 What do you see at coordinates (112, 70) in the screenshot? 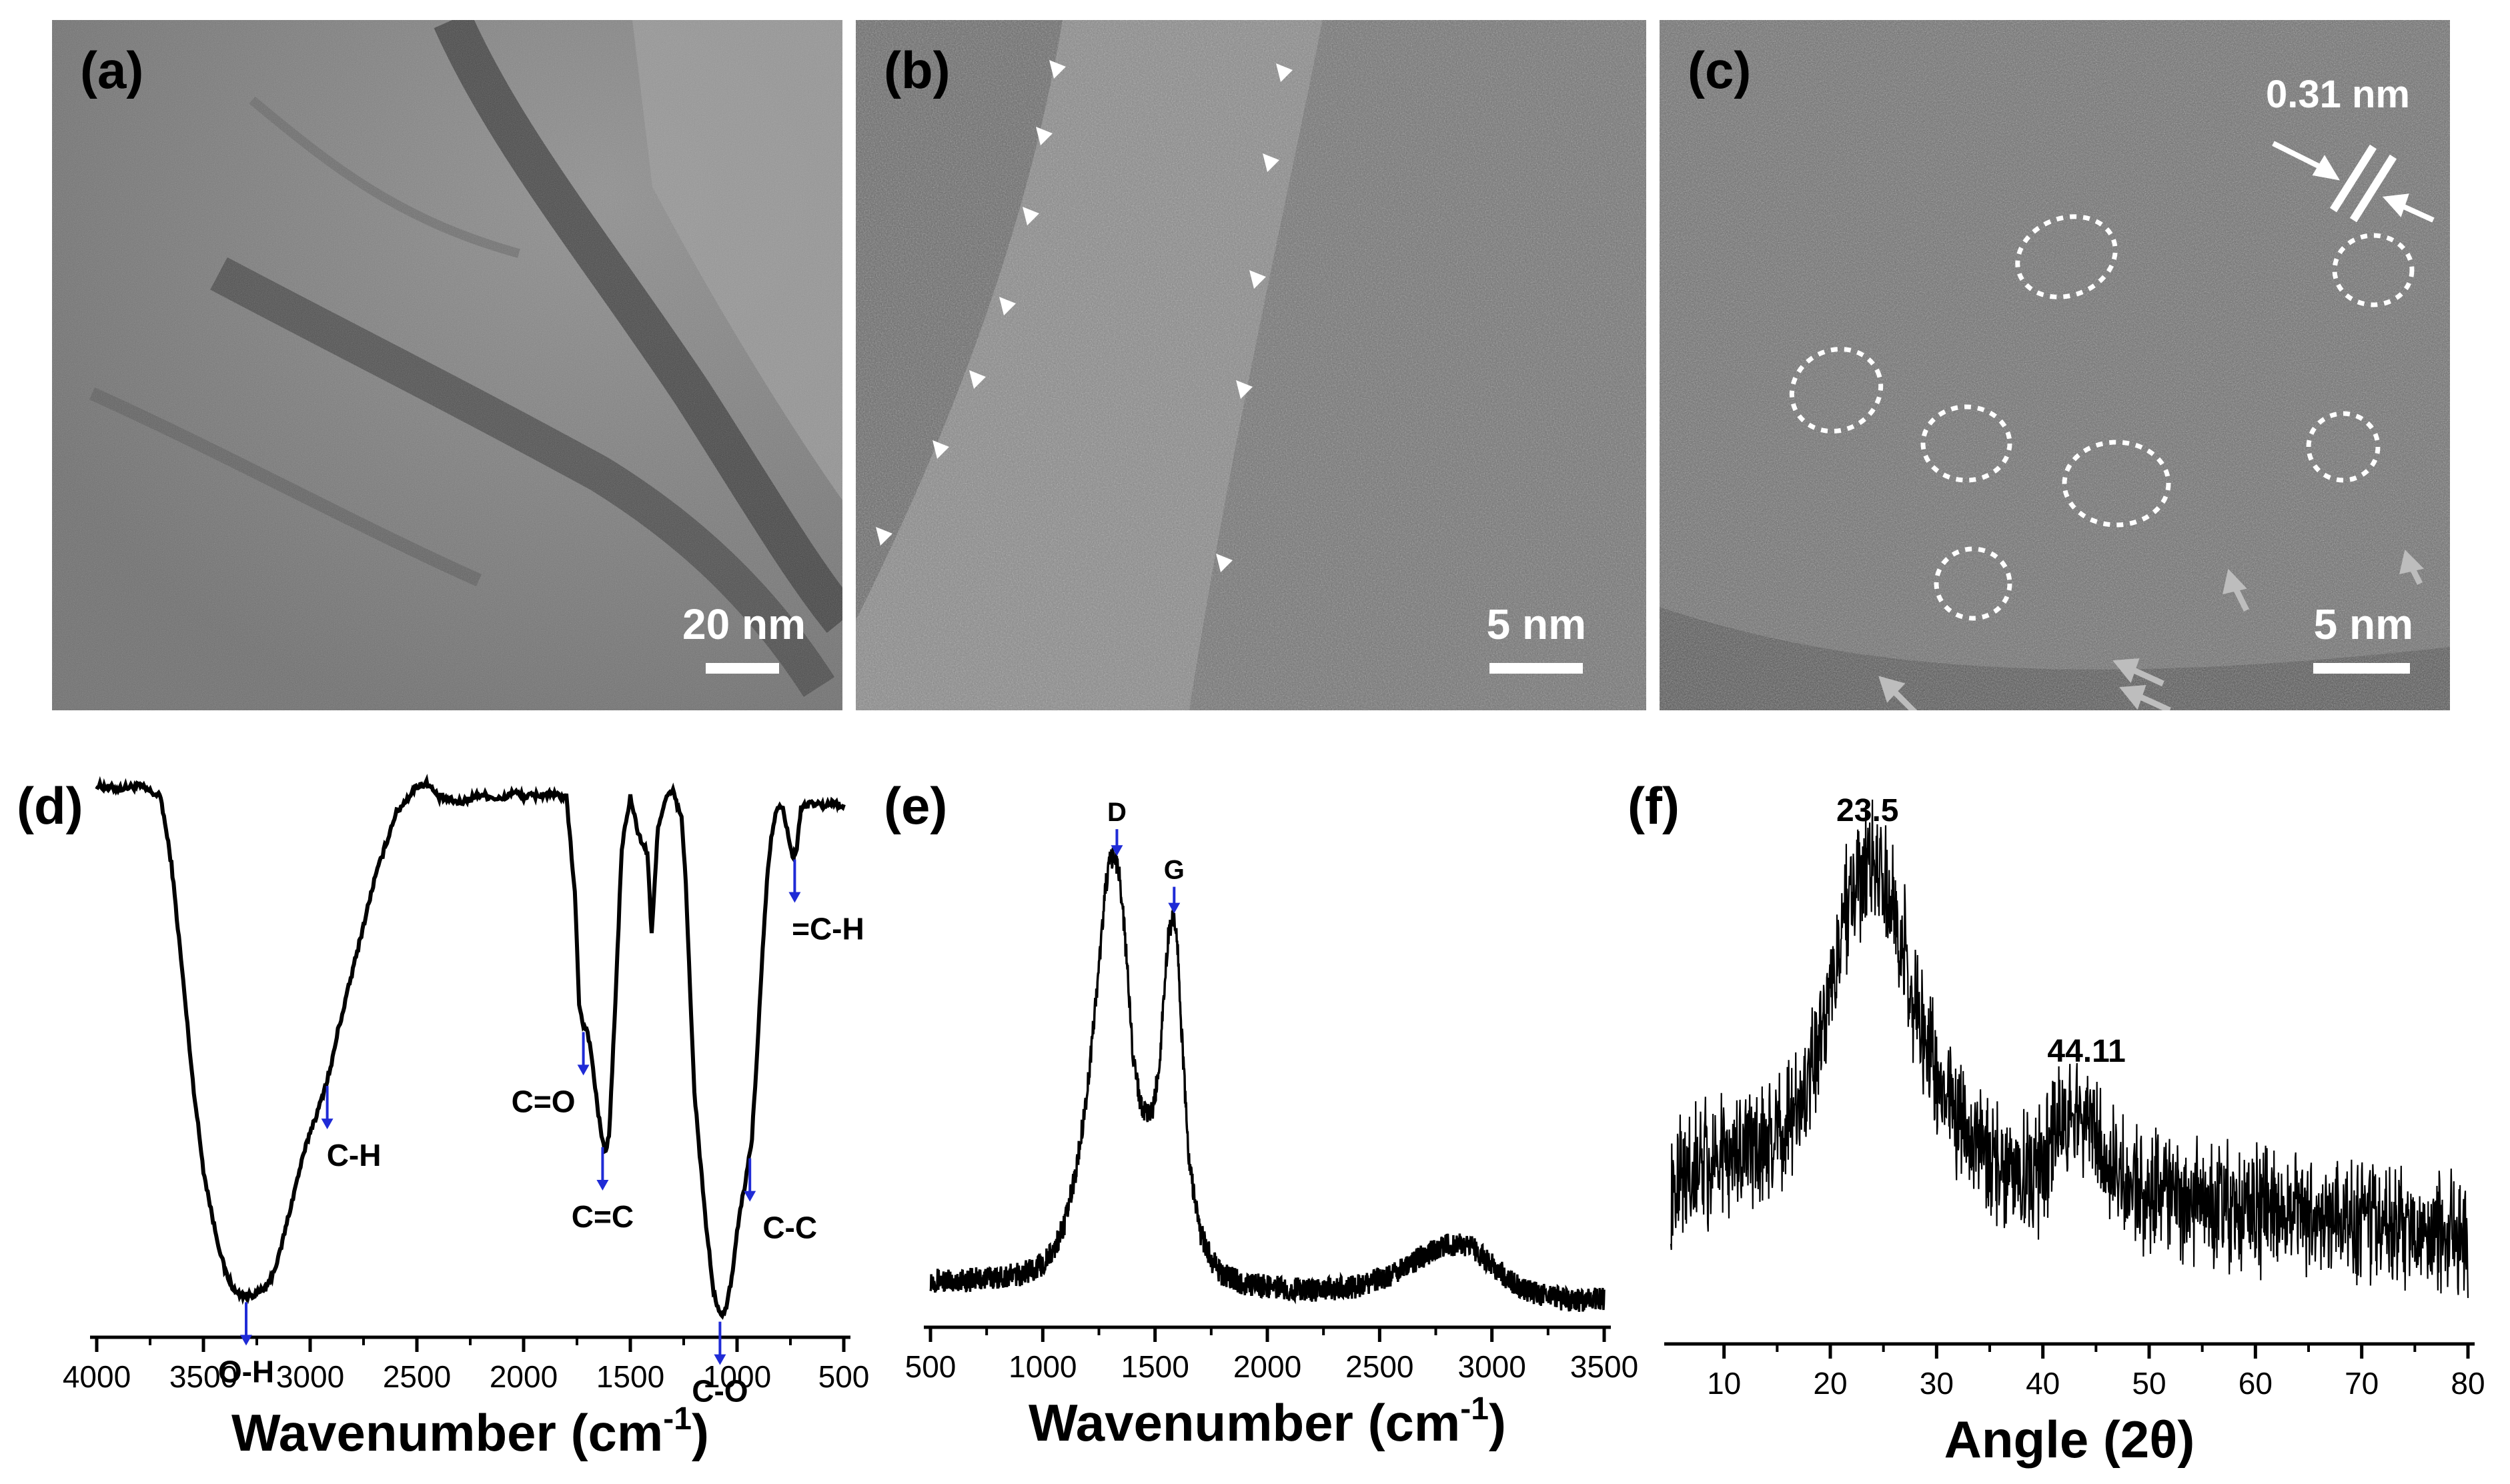
I see `panel-label-a: (a)` at bounding box center [112, 70].